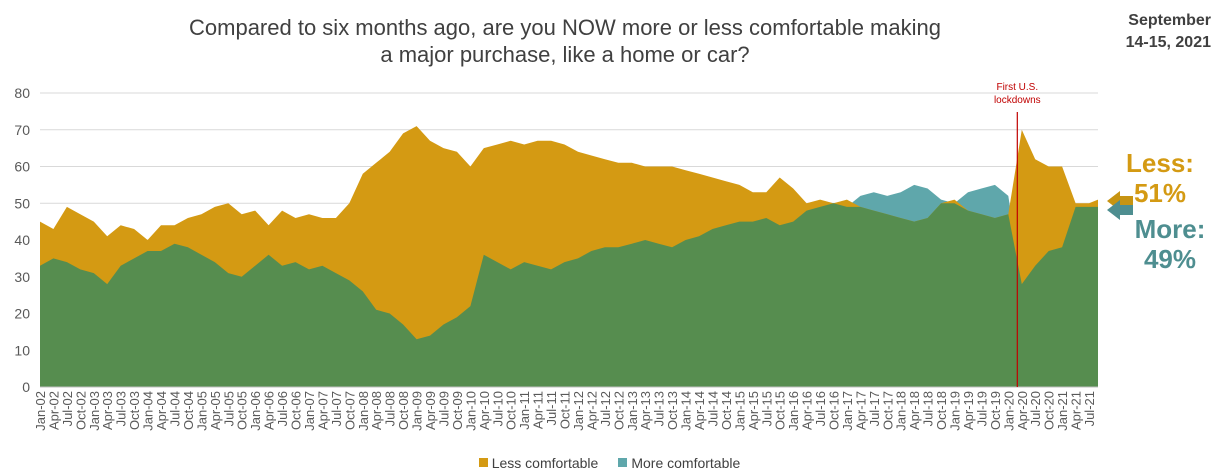  Describe the element at coordinates (269, 410) in the screenshot. I see `x-tick-label: Apr-06` at that location.